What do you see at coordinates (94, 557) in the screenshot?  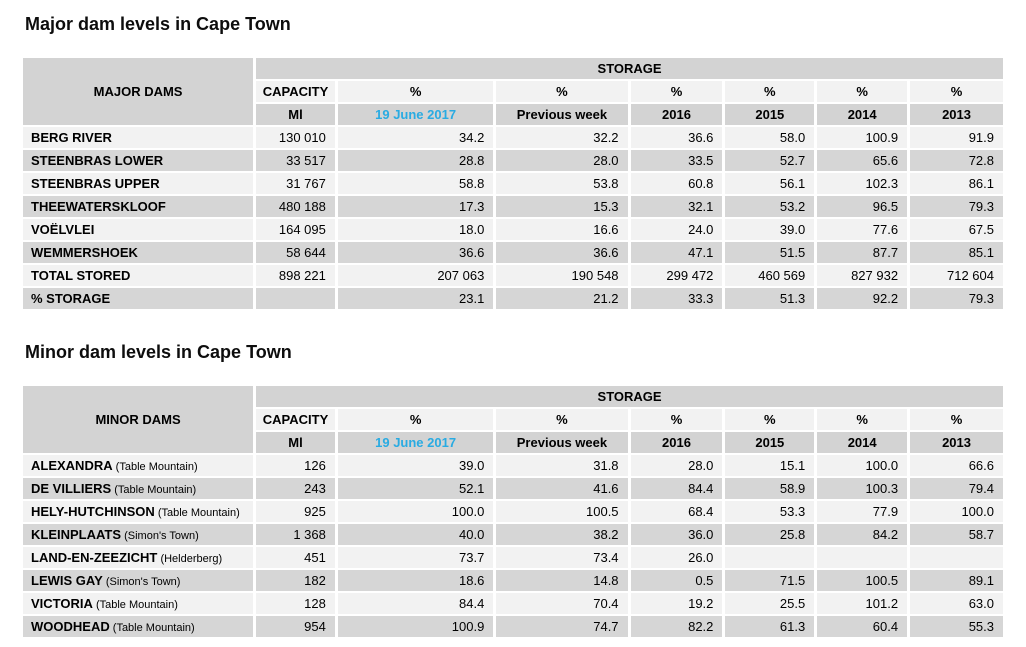 I see `dam-name: LAND-EN-ZEEZICHT` at bounding box center [94, 557].